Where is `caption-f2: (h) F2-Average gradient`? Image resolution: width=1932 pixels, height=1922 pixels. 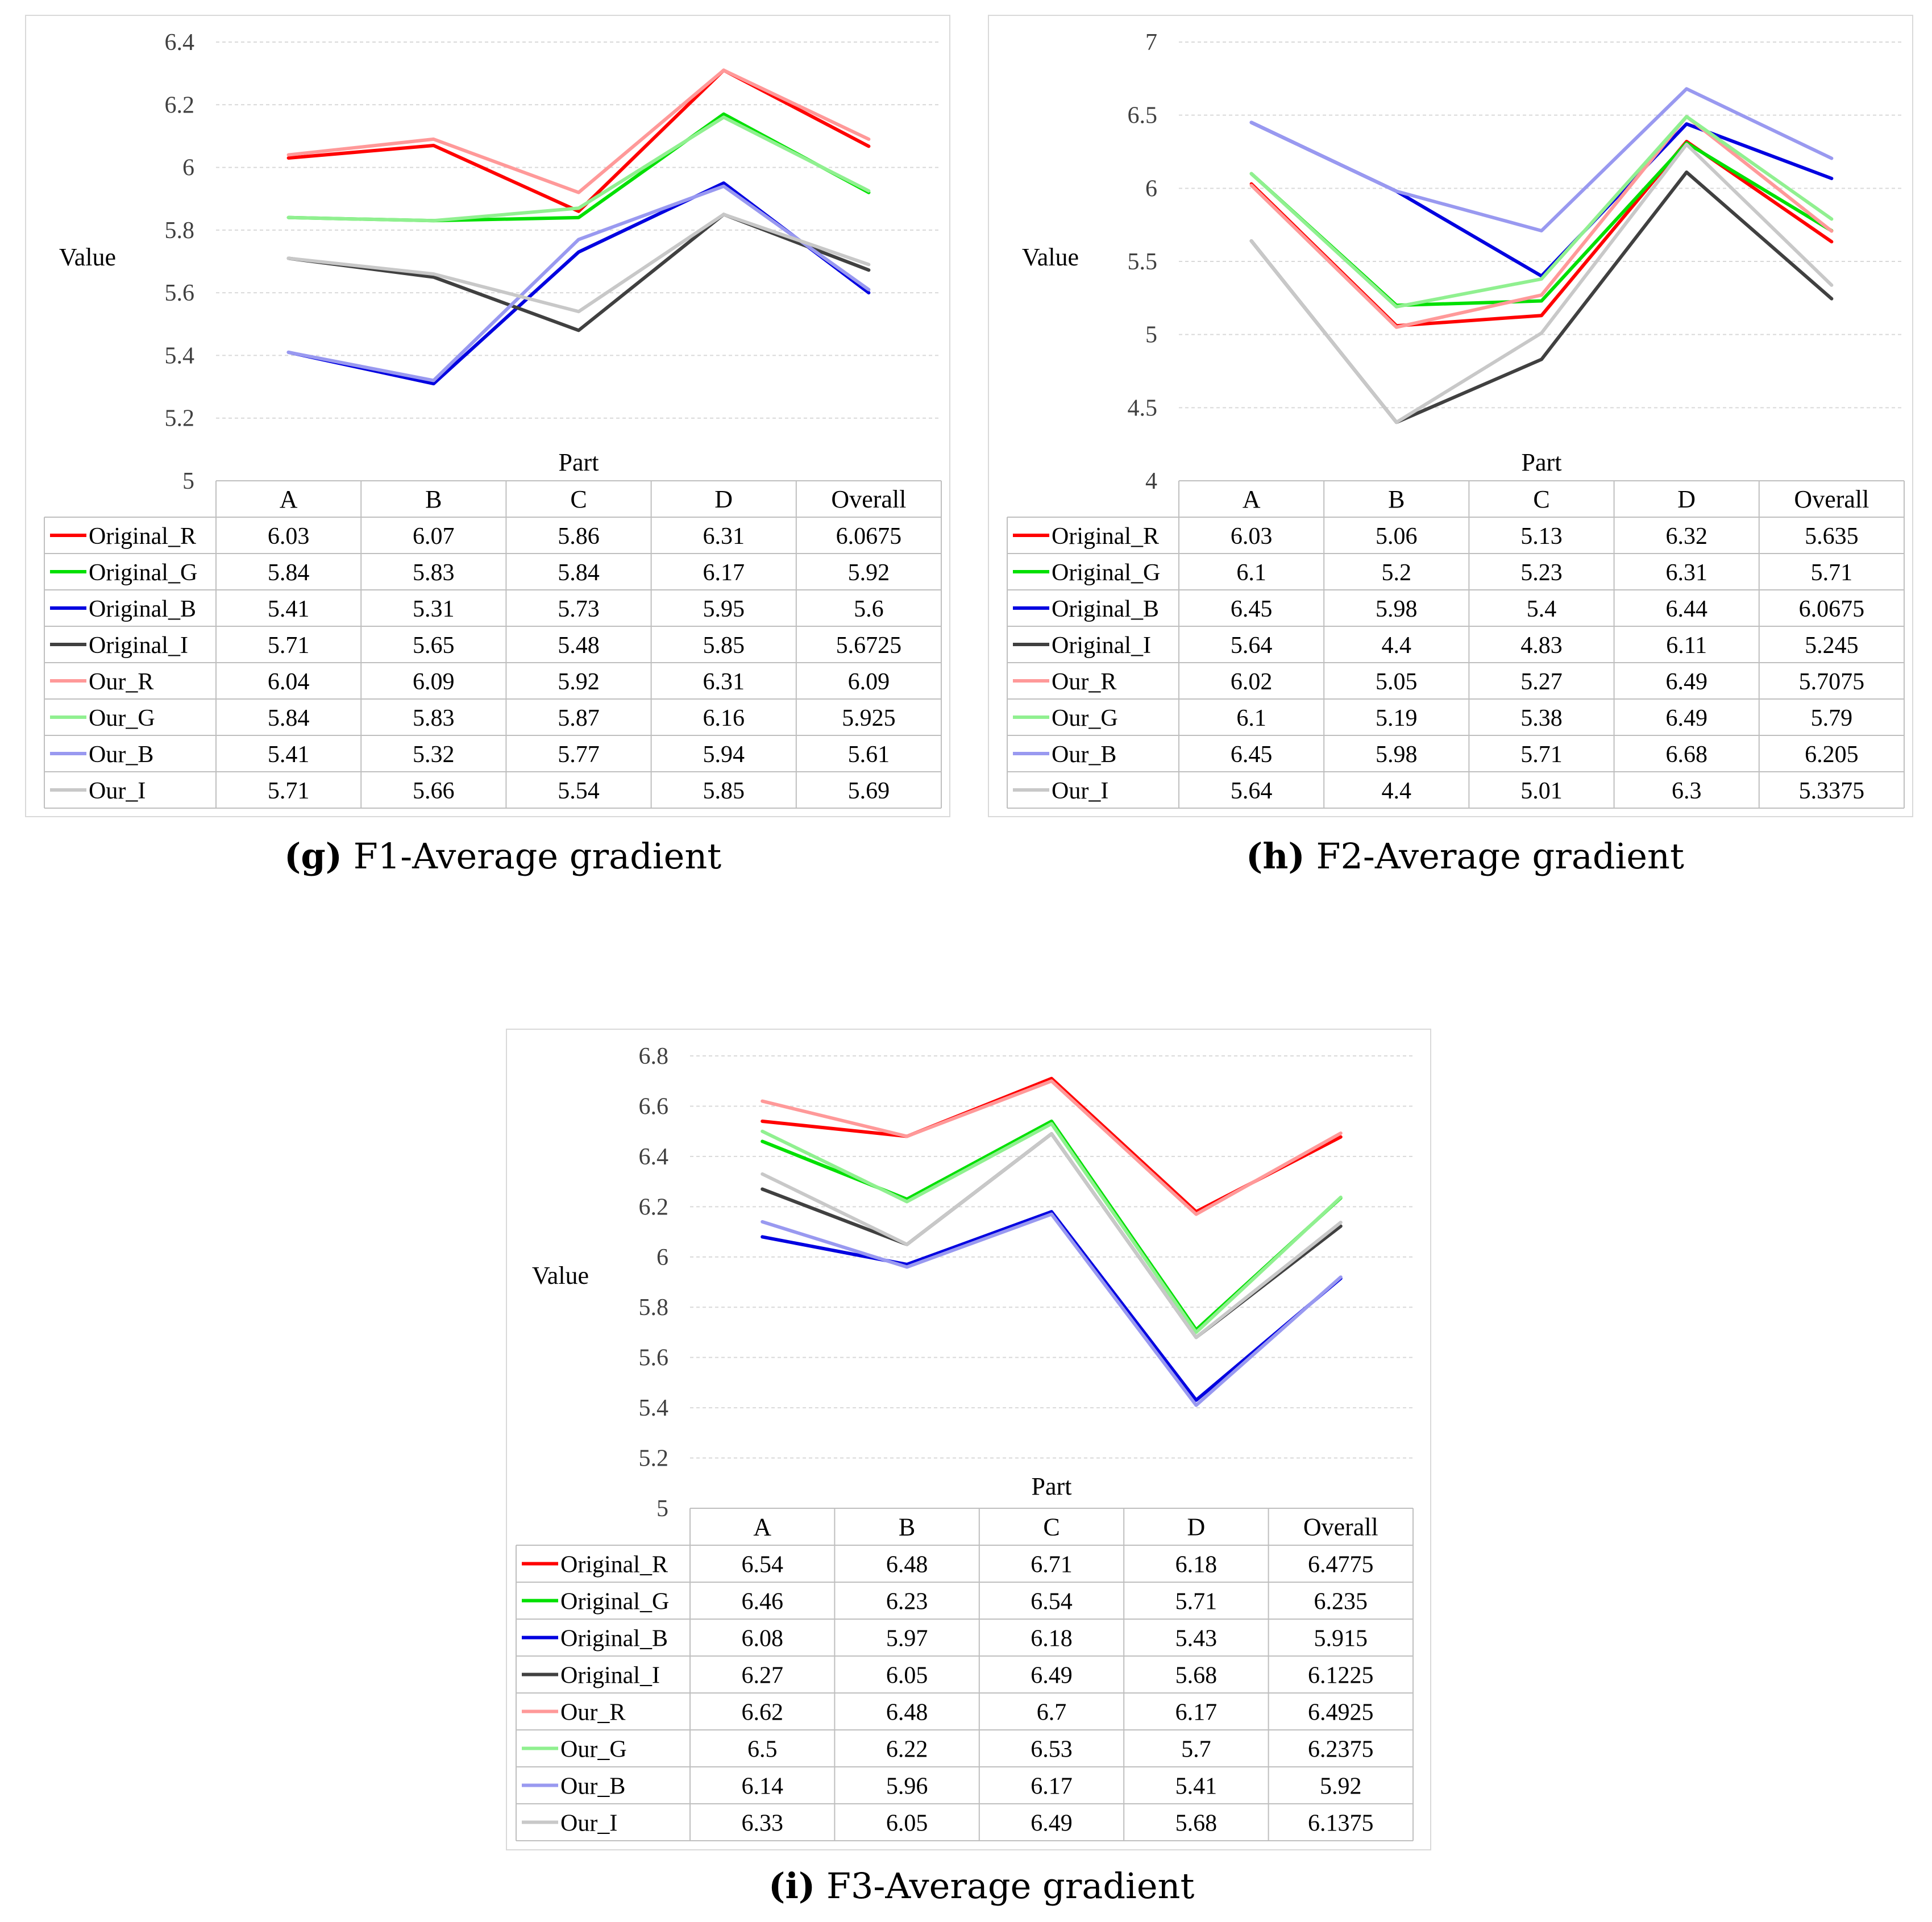 caption-f2: (h) F2-Average gradient is located at coordinates (1465, 856).